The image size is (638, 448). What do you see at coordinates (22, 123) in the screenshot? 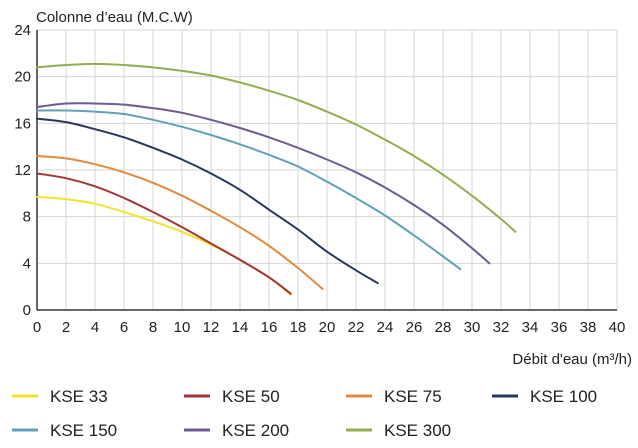
I see `y-tick-label-4: 16` at bounding box center [22, 123].